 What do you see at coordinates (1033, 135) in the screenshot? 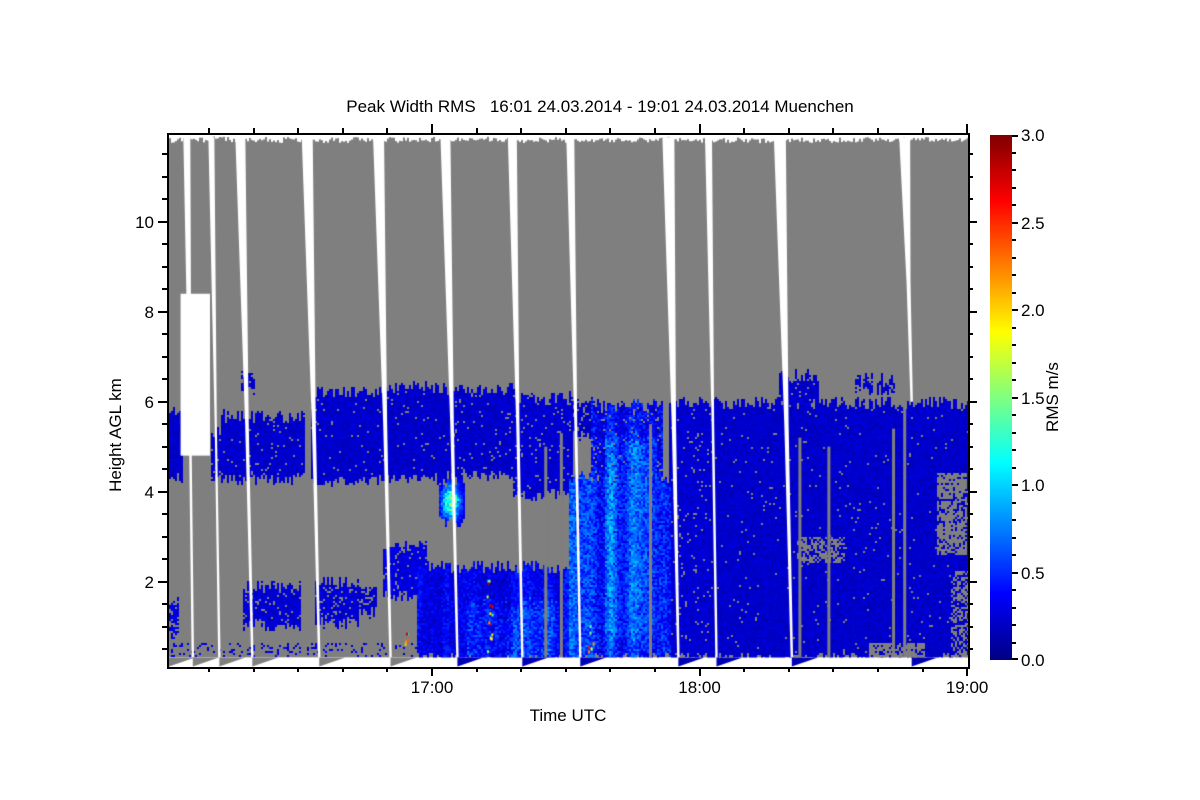
I see `colorbar-tick-label: 3.0` at bounding box center [1033, 135].